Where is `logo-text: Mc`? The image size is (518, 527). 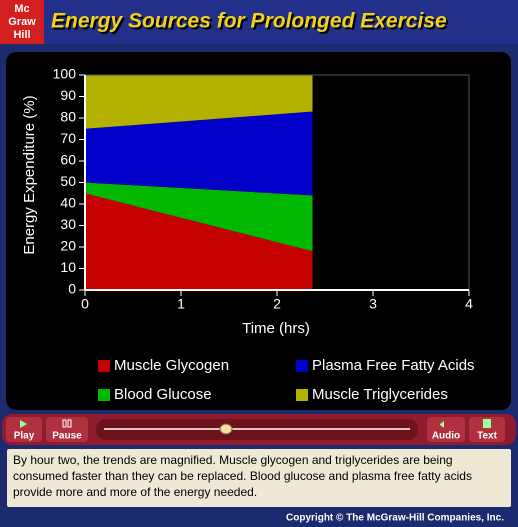
logo-text: Mc is located at coordinates (21, 9).